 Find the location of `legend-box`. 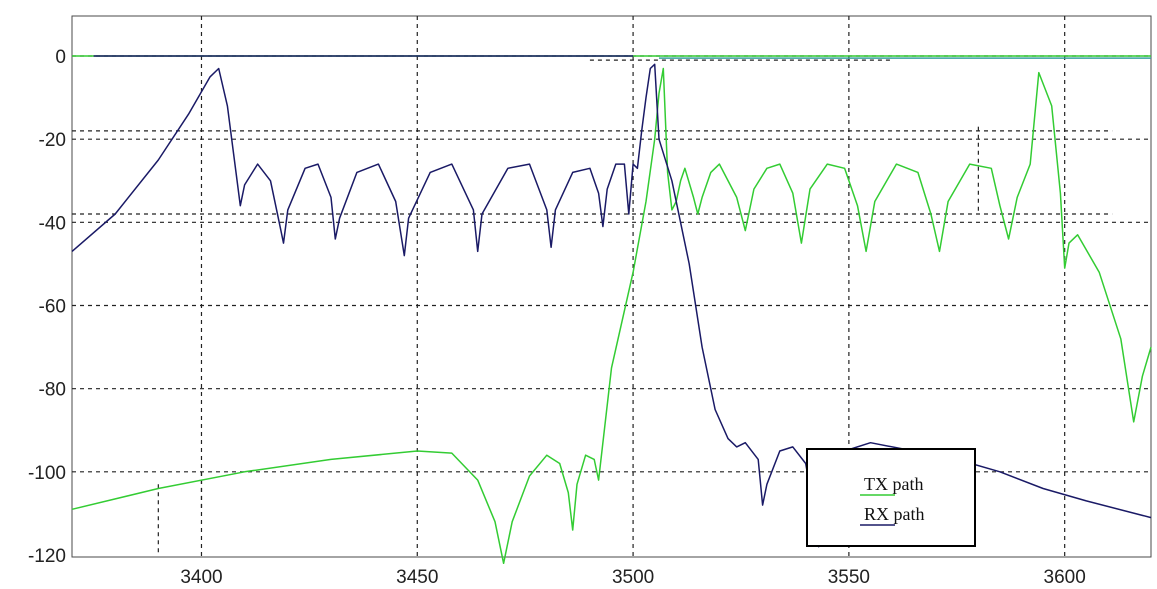

legend-box is located at coordinates (891, 497).